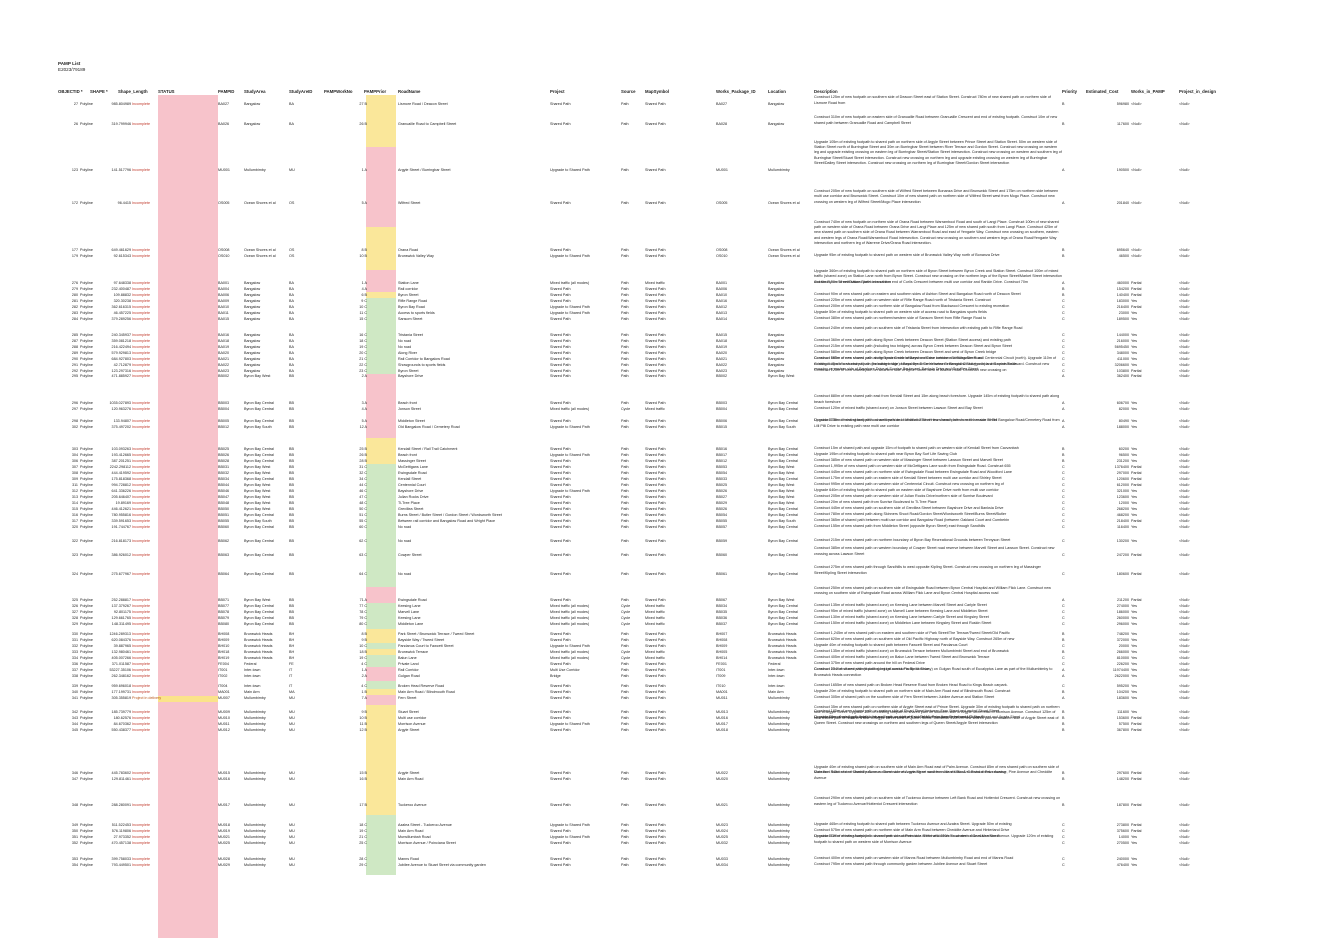  Describe the element at coordinates (74, 289) in the screenshot. I see `cell-objectid: 279` at that location.